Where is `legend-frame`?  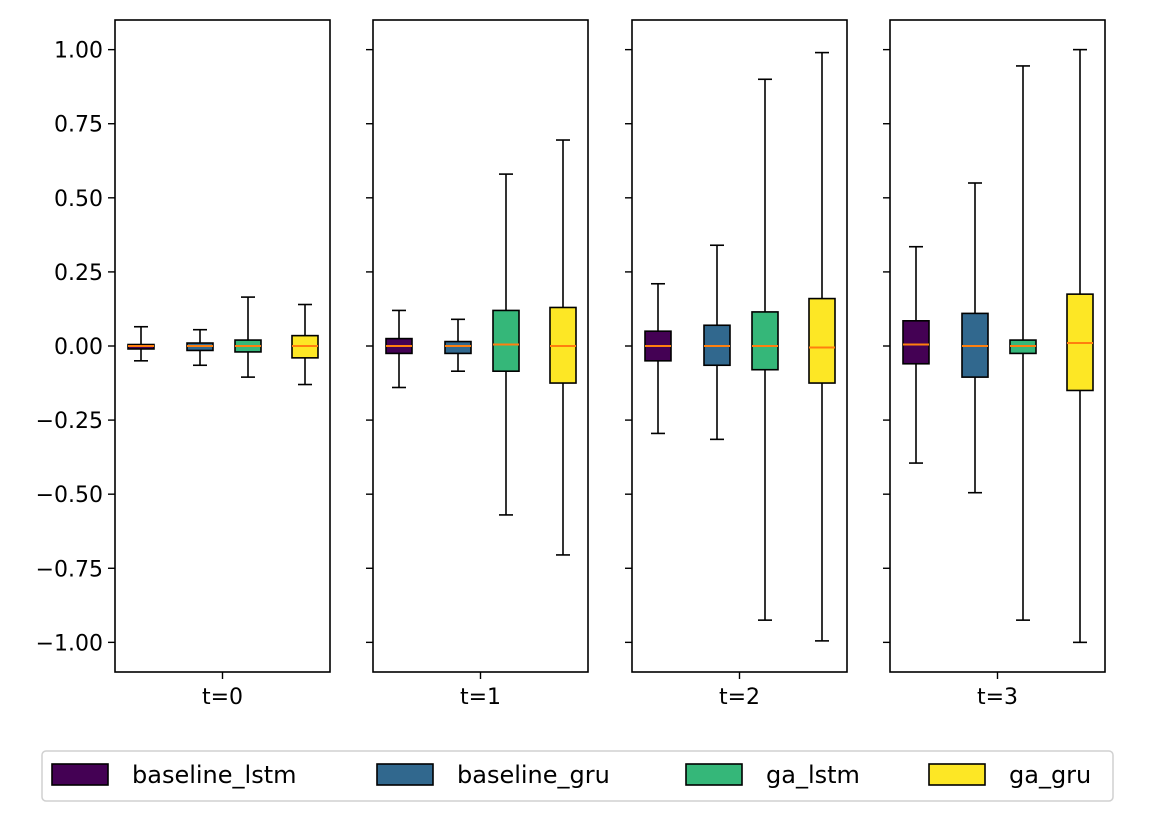
legend-frame is located at coordinates (577, 776).